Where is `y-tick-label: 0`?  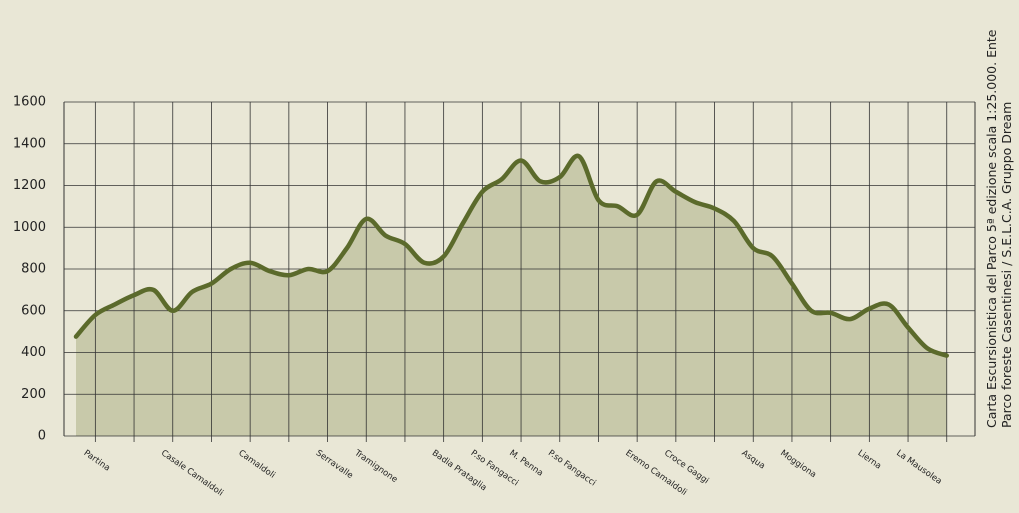
y-tick-label: 0 is located at coordinates (42, 436).